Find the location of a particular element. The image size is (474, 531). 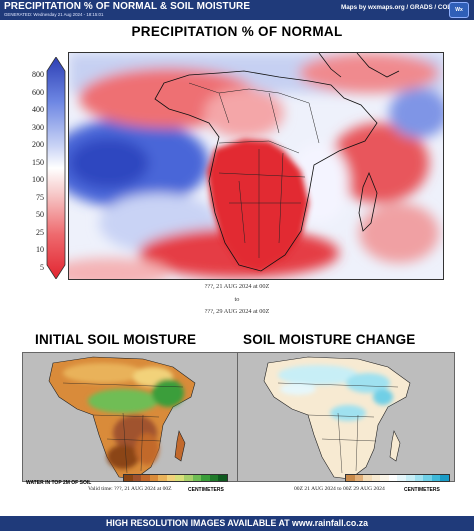

colorbar-label: 25 is located at coordinates (40, 232).